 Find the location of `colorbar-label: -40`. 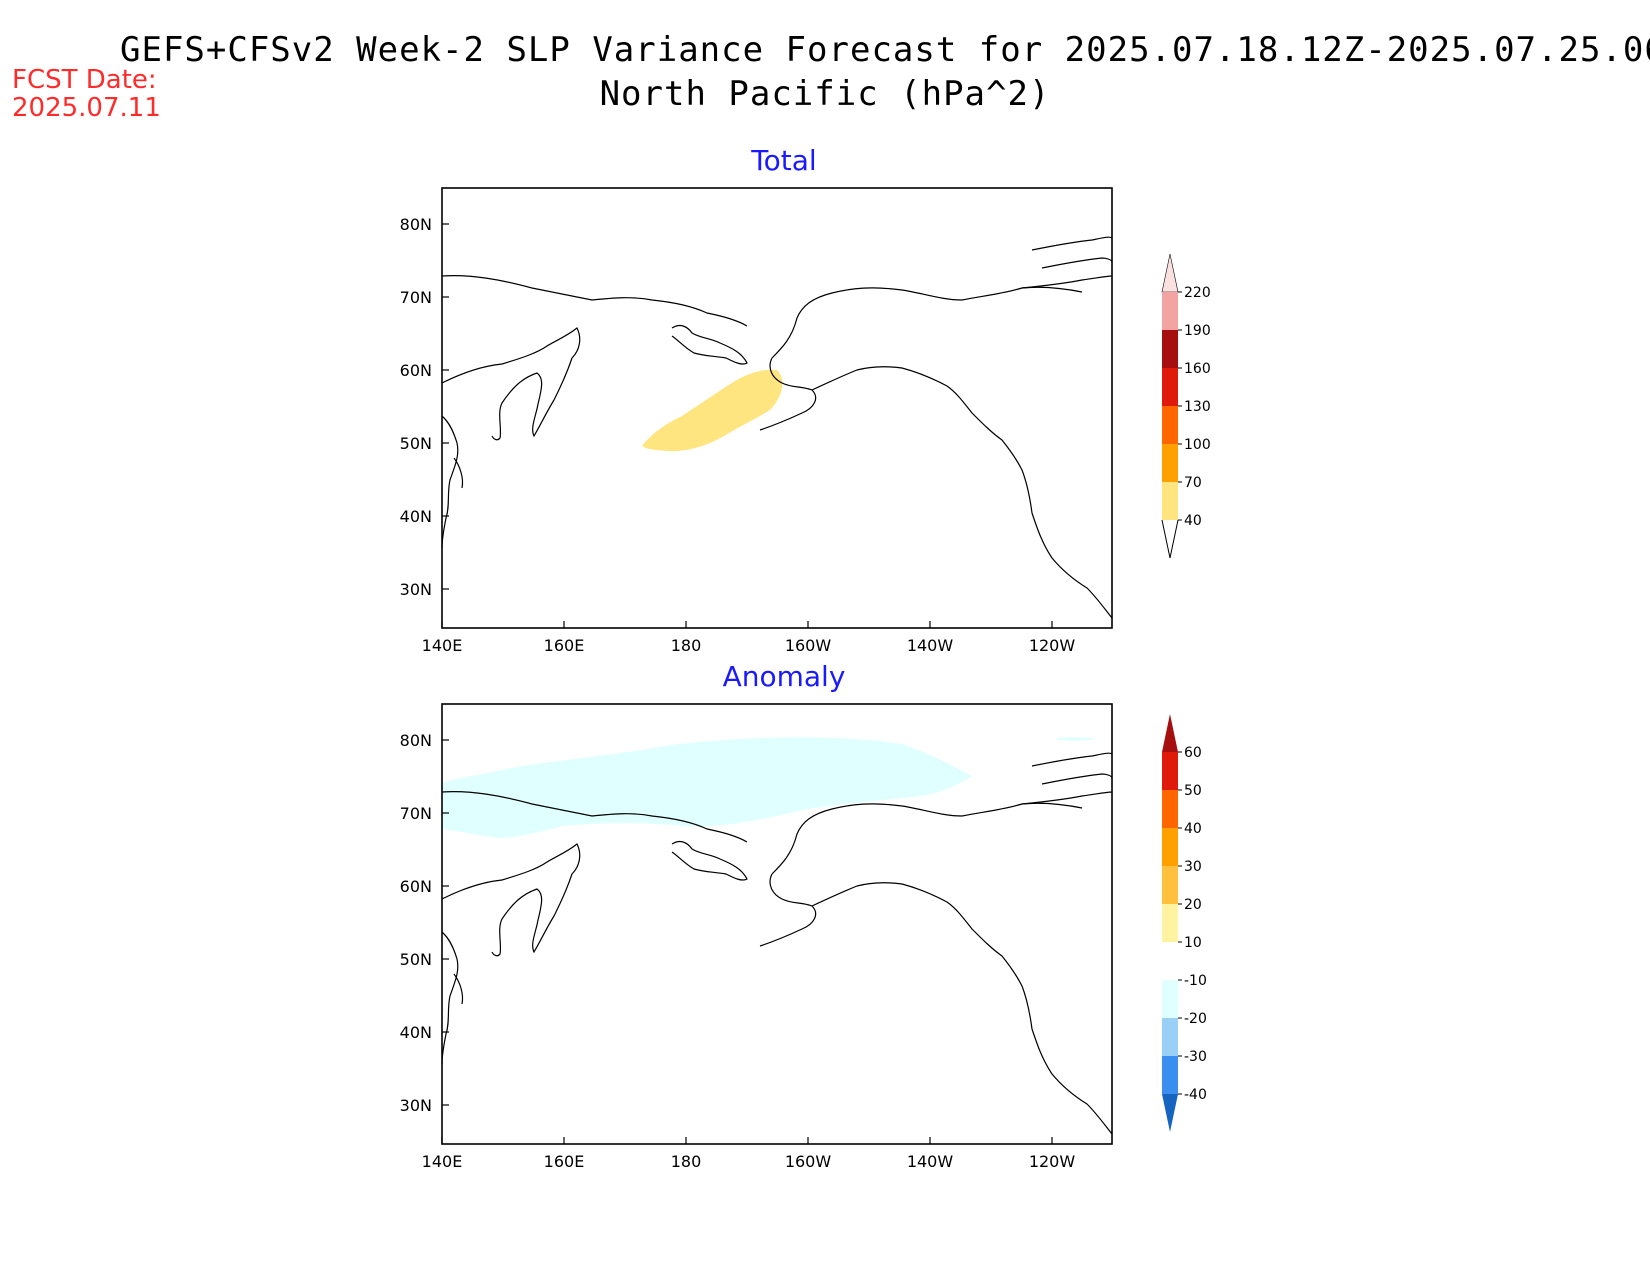

colorbar-label: -40 is located at coordinates (1195, 1095).